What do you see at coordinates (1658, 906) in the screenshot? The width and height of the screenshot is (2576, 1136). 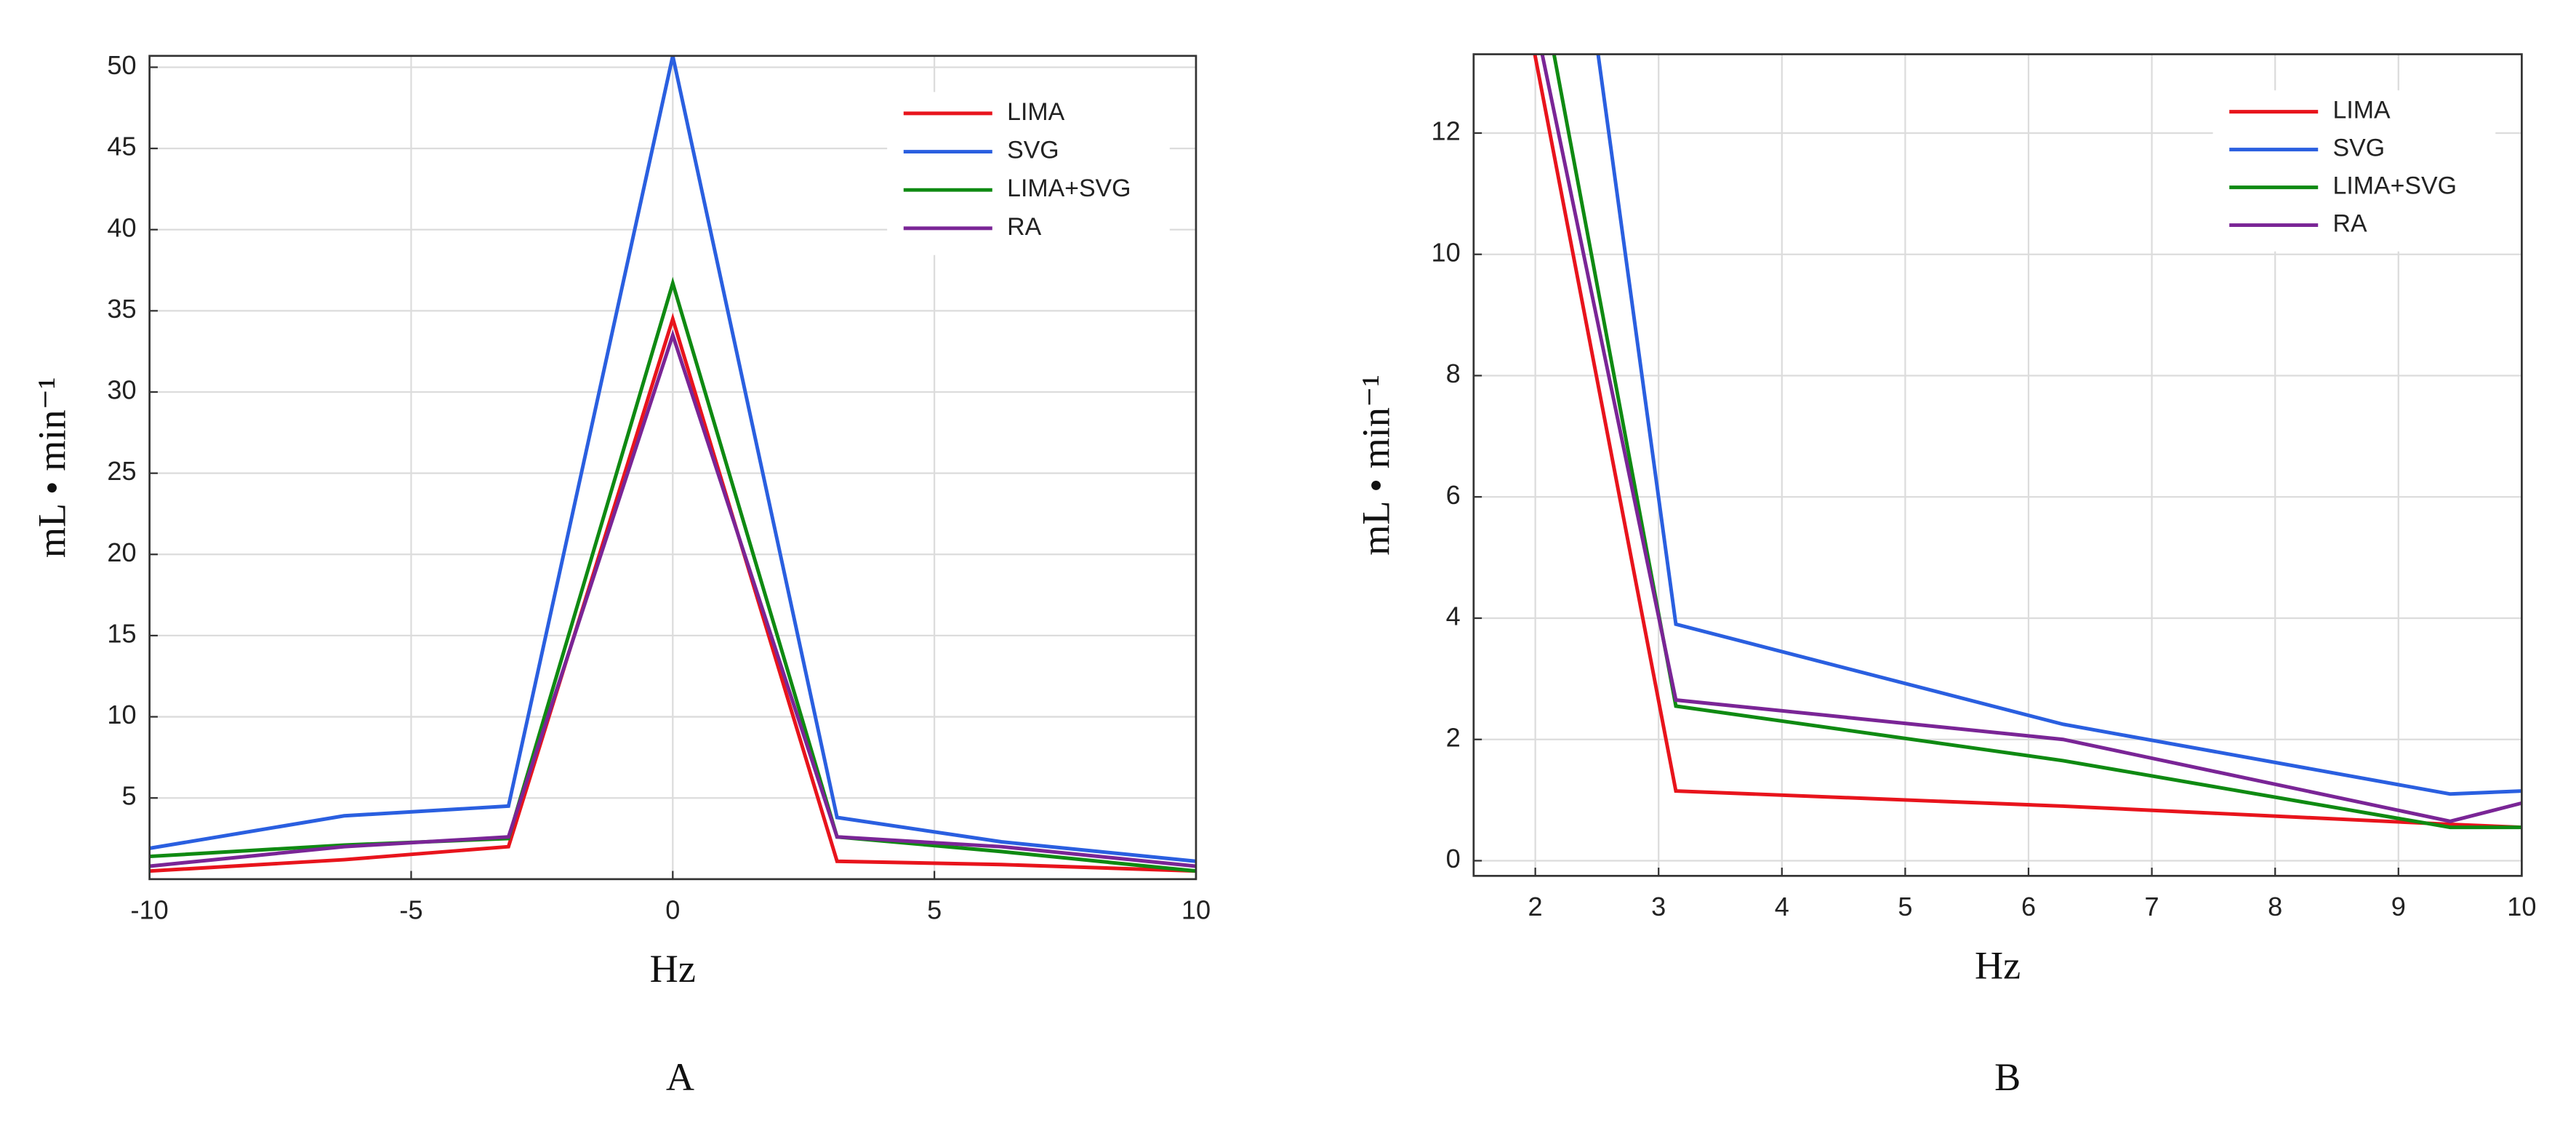 I see `x-tick-label: 3` at bounding box center [1658, 906].